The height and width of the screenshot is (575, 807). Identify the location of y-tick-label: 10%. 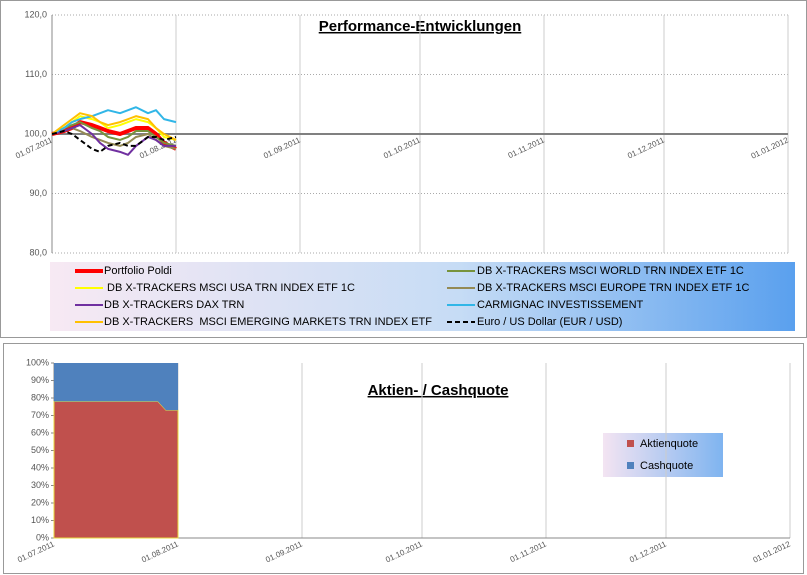
(40, 520).